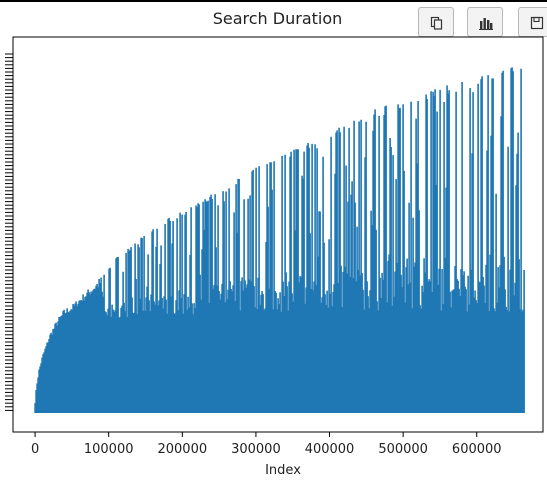  Describe the element at coordinates (277, 18) in the screenshot. I see `chart-title: Search Duration` at that location.